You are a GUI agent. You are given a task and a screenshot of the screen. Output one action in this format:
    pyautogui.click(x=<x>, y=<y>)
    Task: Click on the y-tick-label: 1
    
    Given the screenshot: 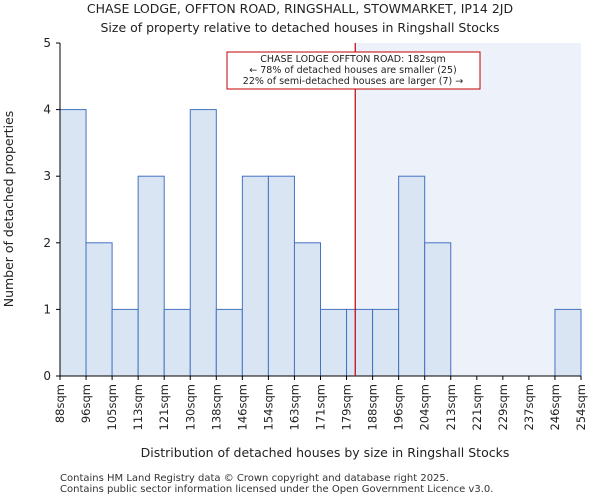 What is the action you would take?
    pyautogui.click(x=47, y=309)
    